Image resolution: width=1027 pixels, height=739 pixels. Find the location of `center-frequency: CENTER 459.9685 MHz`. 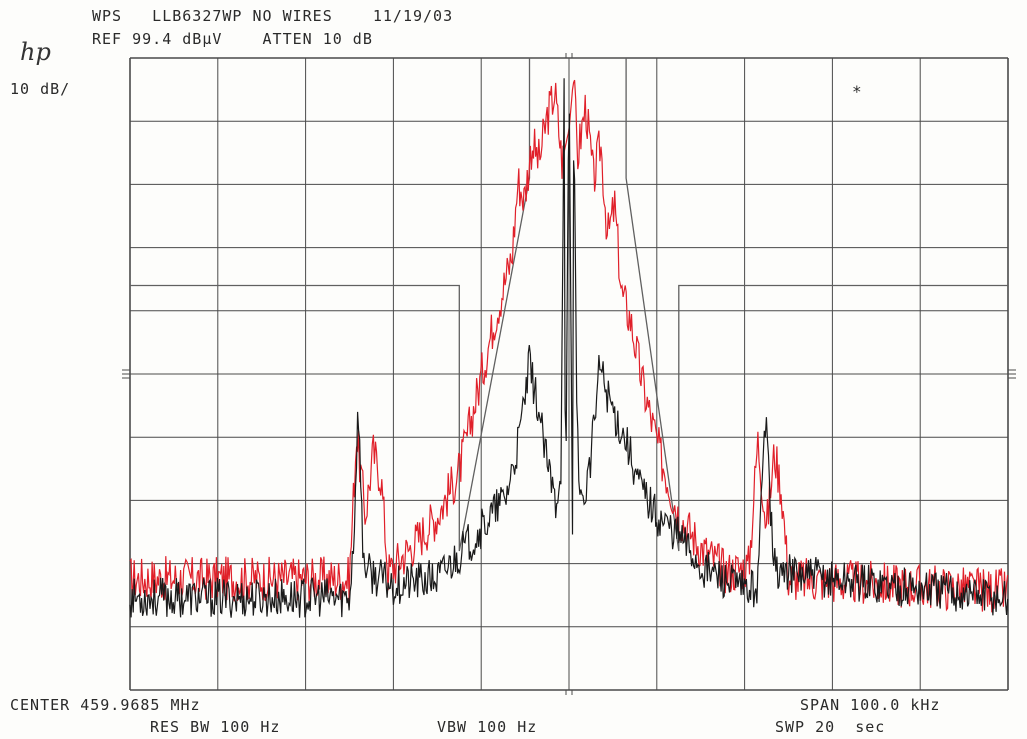

center-frequency: CENTER 459.9685 MHz is located at coordinates (105, 705).